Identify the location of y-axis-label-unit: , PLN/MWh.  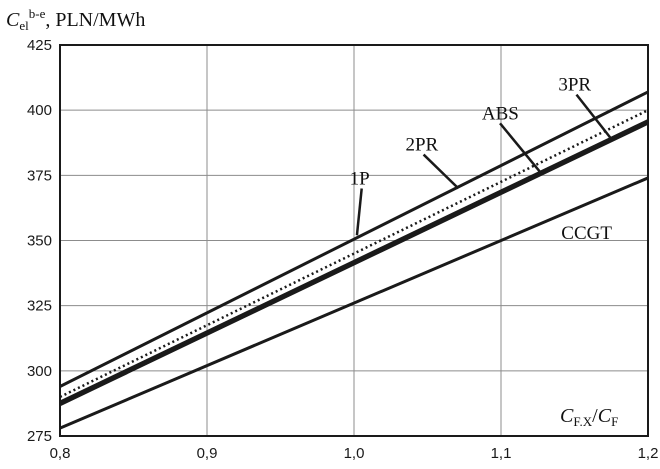
(95, 20).